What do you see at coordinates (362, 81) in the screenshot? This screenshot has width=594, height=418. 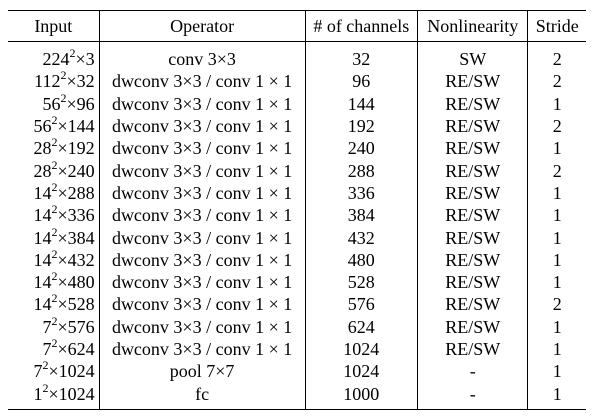 I see `cell-channels: 96` at bounding box center [362, 81].